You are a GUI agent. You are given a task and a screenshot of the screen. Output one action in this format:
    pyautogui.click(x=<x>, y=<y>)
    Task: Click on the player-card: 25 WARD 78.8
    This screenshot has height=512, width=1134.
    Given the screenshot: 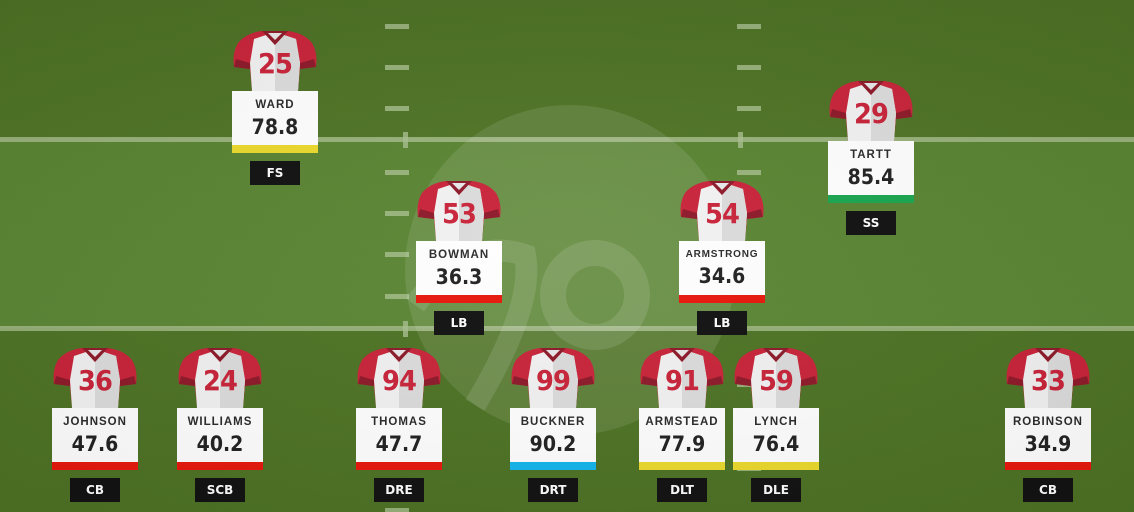 What is the action you would take?
    pyautogui.click(x=275, y=91)
    